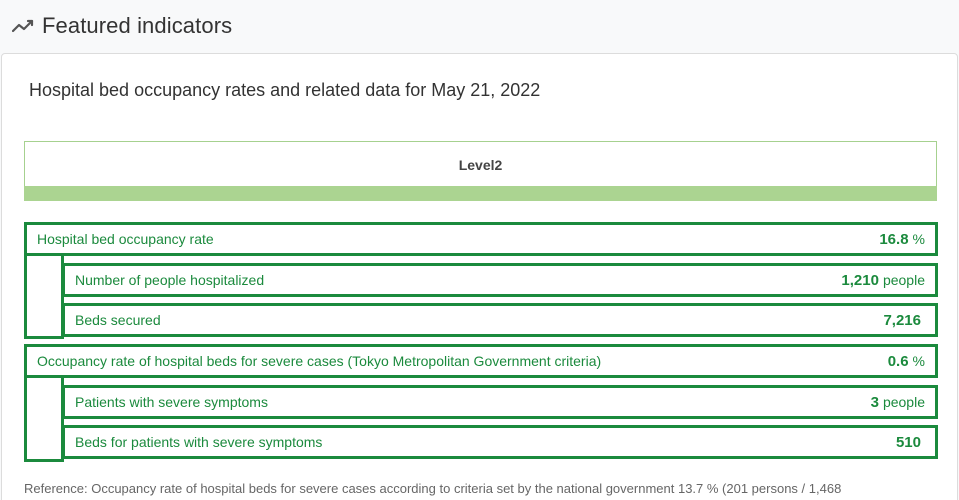  Describe the element at coordinates (902, 320) in the screenshot. I see `indicator-value: 7,216` at that location.